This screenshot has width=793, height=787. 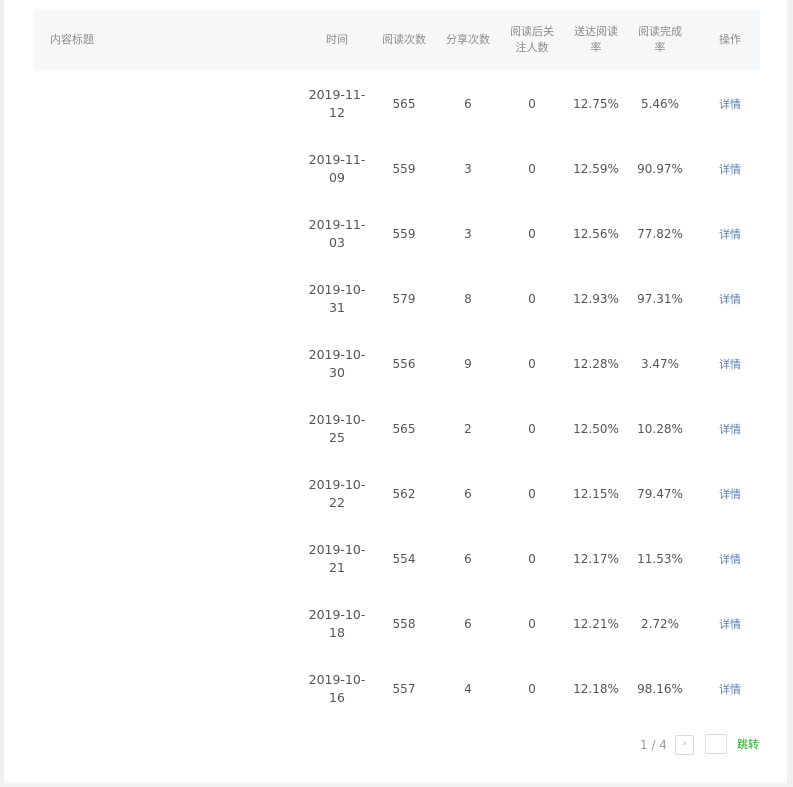 What do you see at coordinates (596, 39) in the screenshot?
I see `header-delivery-read-rate: 送达阅读率` at bounding box center [596, 39].